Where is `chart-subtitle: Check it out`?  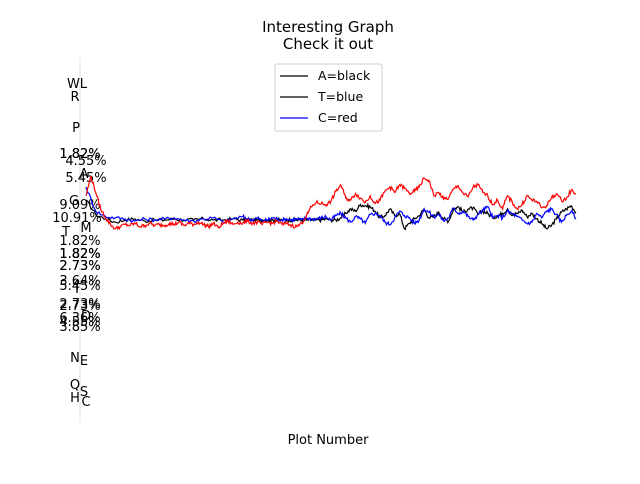 chart-subtitle: Check it out is located at coordinates (328, 44).